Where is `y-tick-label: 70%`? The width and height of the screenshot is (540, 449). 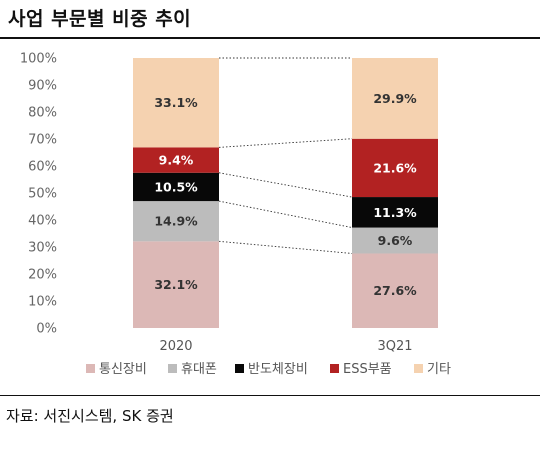 y-tick-label: 70% is located at coordinates (42, 140).